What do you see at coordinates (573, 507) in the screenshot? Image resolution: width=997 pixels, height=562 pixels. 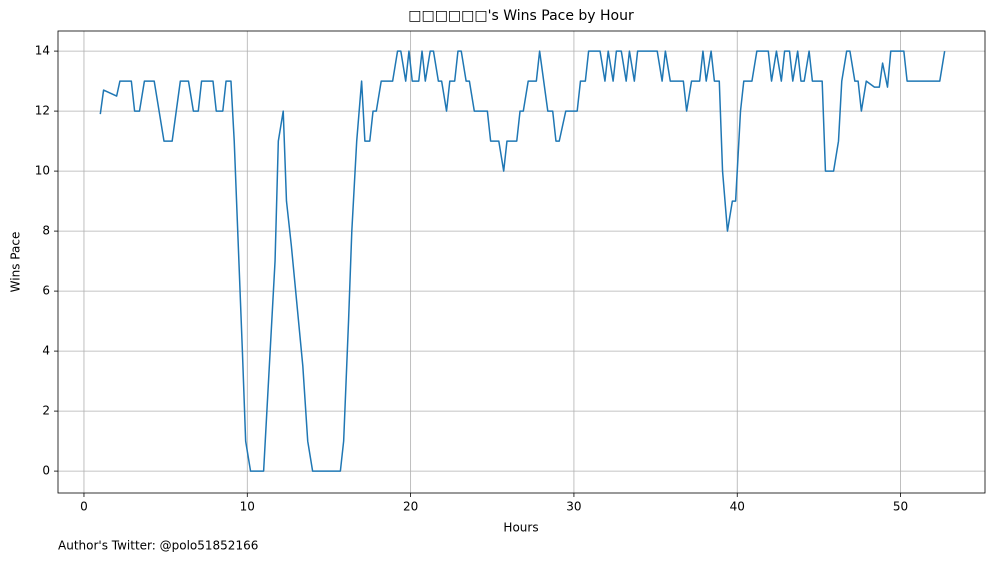 I see `x-tick-label: 30` at bounding box center [573, 507].